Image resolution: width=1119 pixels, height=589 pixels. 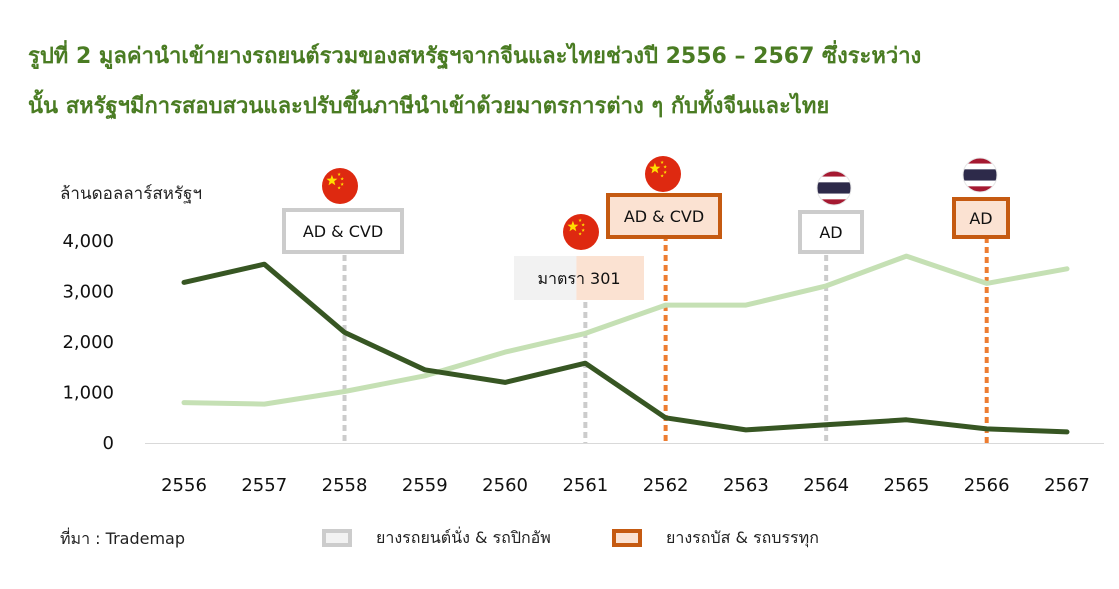 What do you see at coordinates (122, 538) in the screenshot?
I see `source-note: ที่มา : Trademap` at bounding box center [122, 538].